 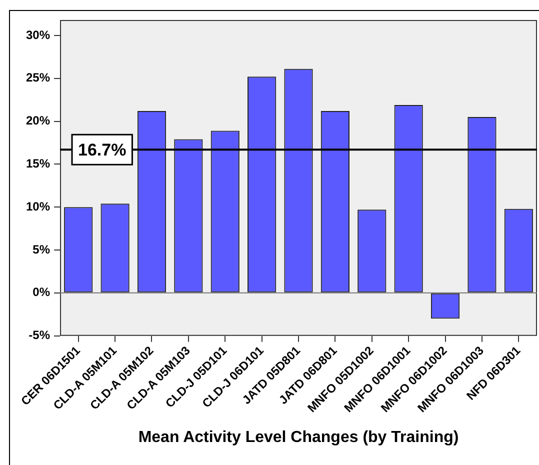 I want to click on y-tick-label: 25%, so click(x=38, y=77).